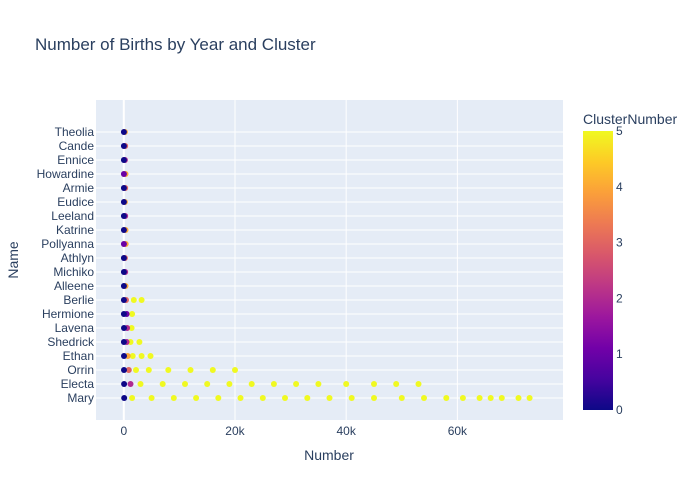 The image size is (700, 500). What do you see at coordinates (79, 188) in the screenshot?
I see `y-tick-label: Armie` at bounding box center [79, 188].